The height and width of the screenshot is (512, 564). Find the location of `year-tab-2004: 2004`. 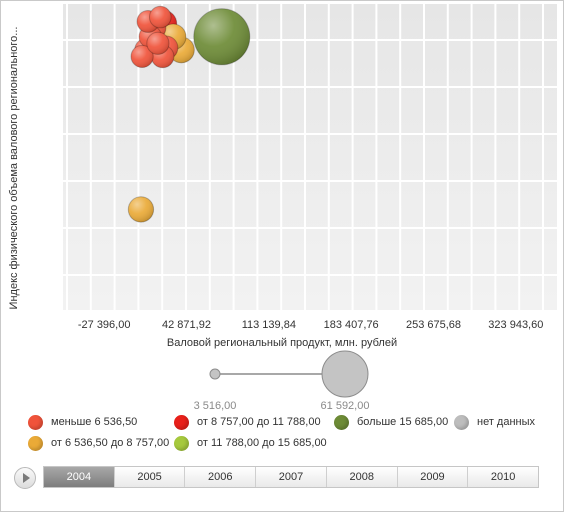

year-tab-2004: 2004 is located at coordinates (79, 477).